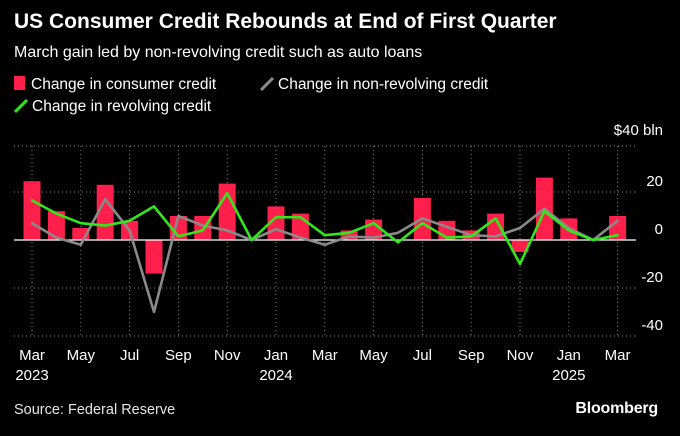  What do you see at coordinates (652, 277) in the screenshot?
I see `y-tick-label: -20` at bounding box center [652, 277].